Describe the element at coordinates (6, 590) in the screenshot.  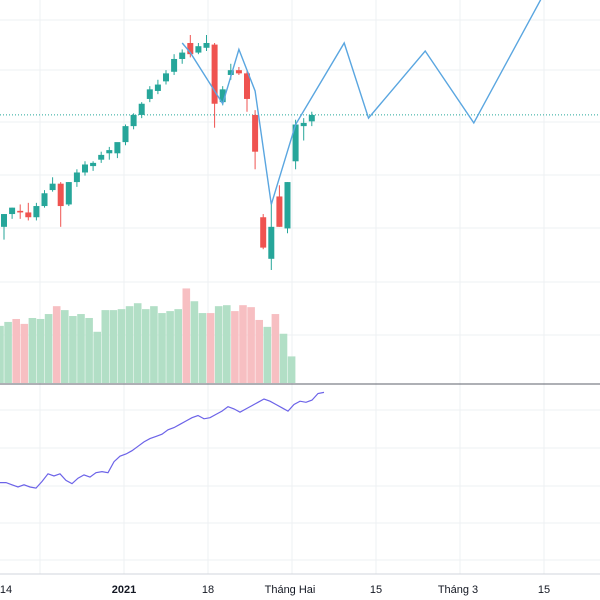
I see `x-tick-label: 14` at that location.